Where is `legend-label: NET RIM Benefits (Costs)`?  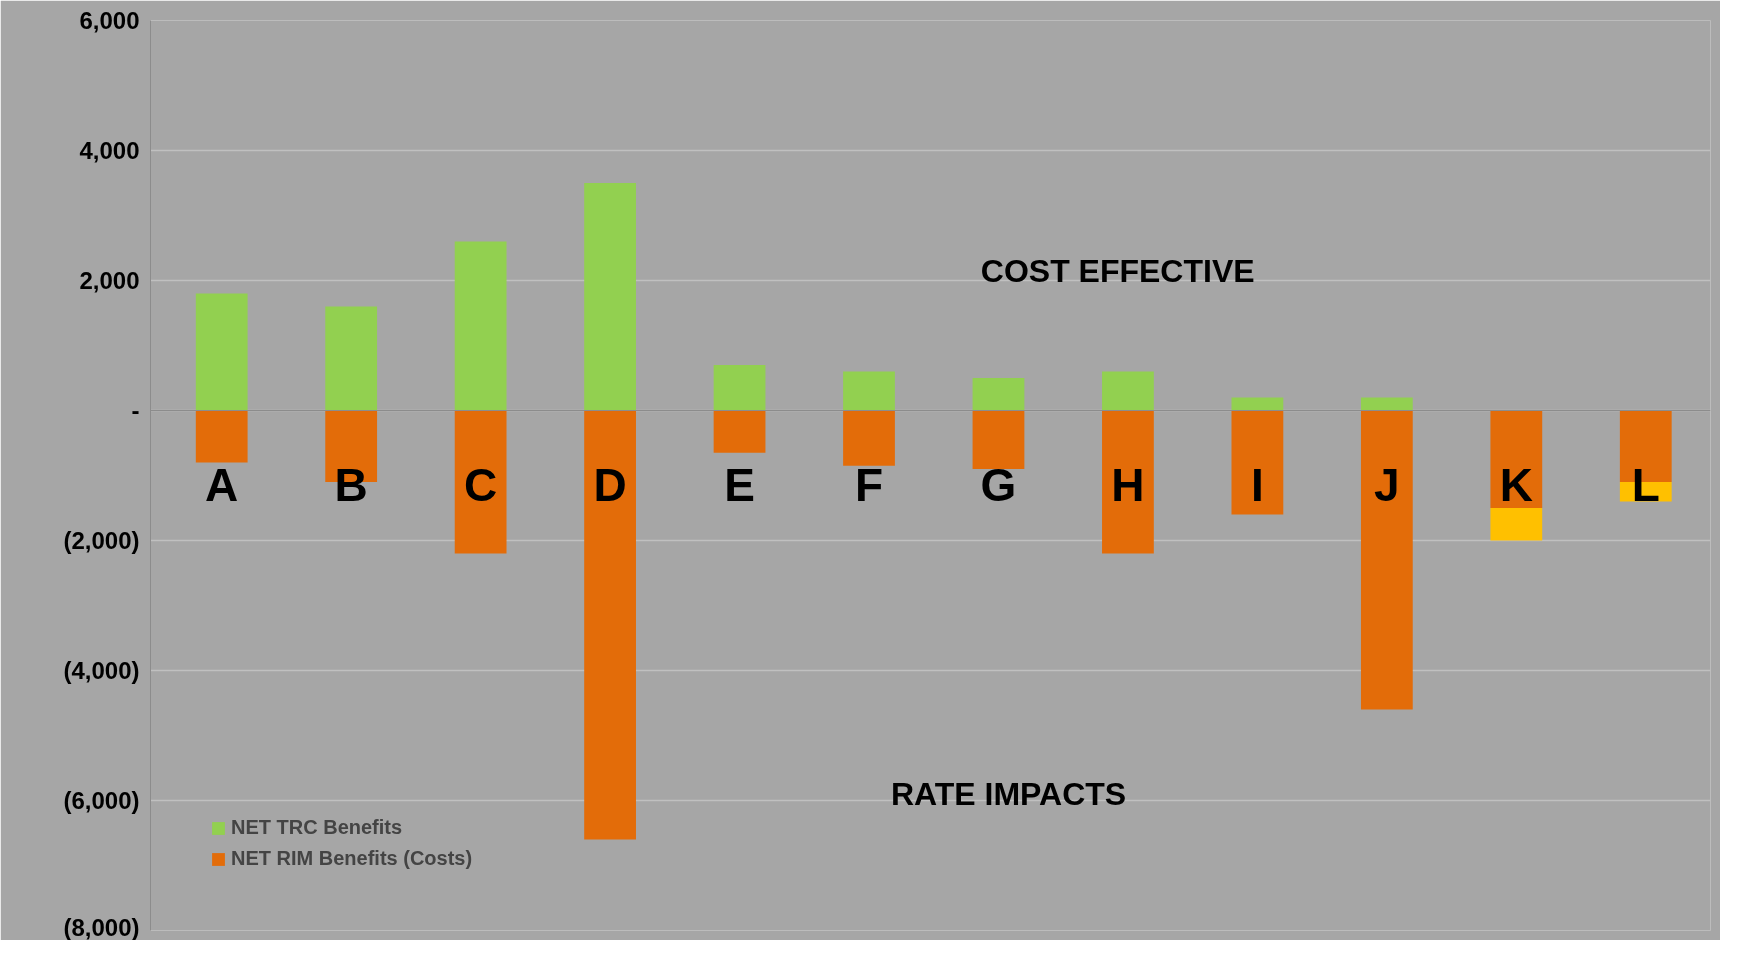 legend-label: NET RIM Benefits (Costs) is located at coordinates (352, 858).